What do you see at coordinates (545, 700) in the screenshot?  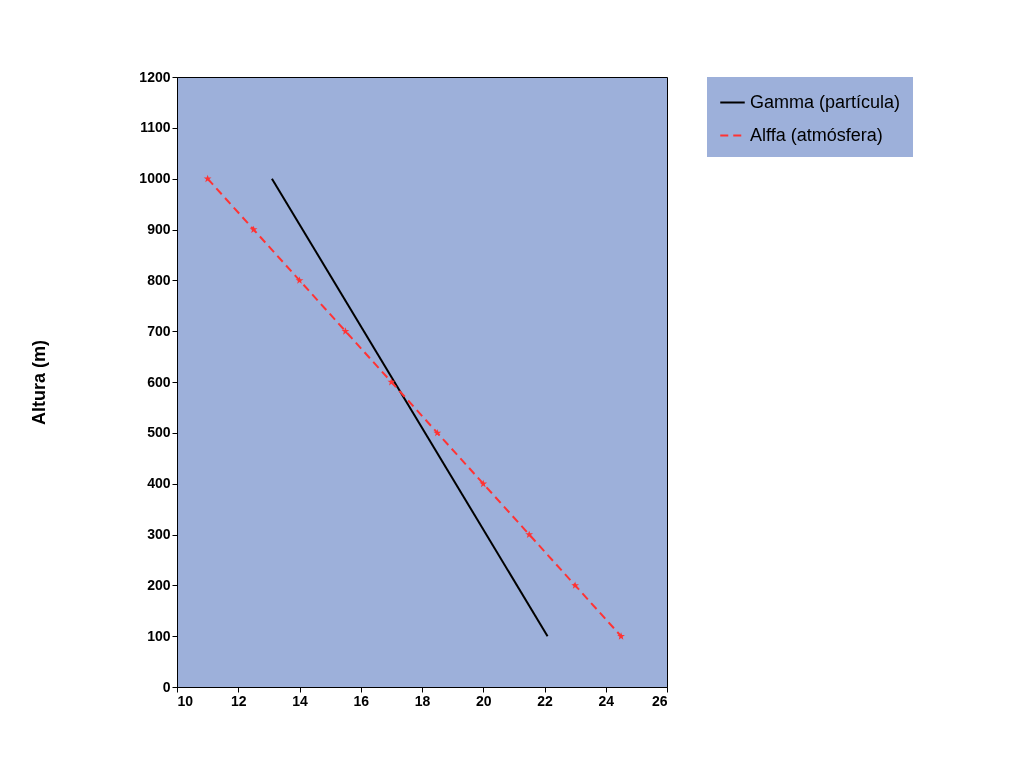 I see `x-tick-label: 22` at bounding box center [545, 700].